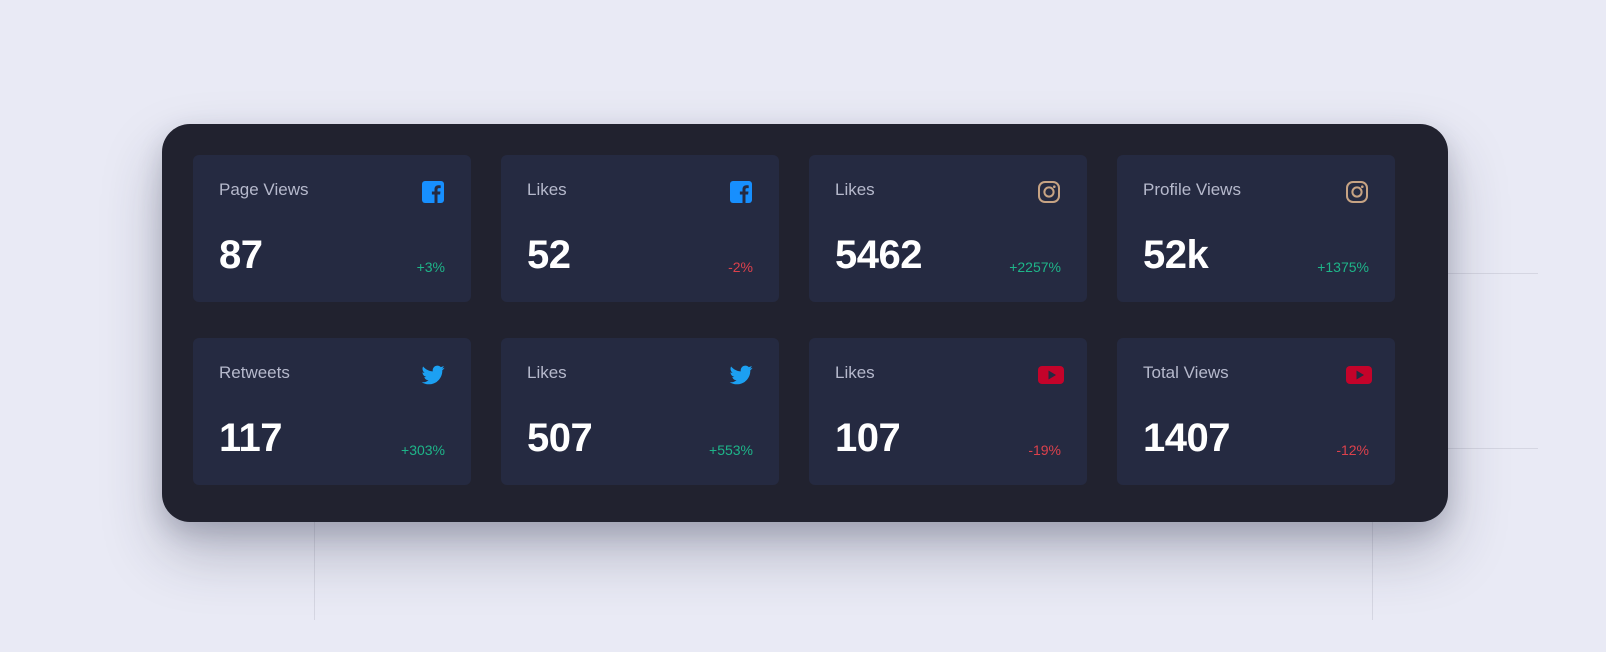  What do you see at coordinates (332, 228) in the screenshot?
I see `stat-card-facebook-page-views: Page Views 87 +3%` at bounding box center [332, 228].